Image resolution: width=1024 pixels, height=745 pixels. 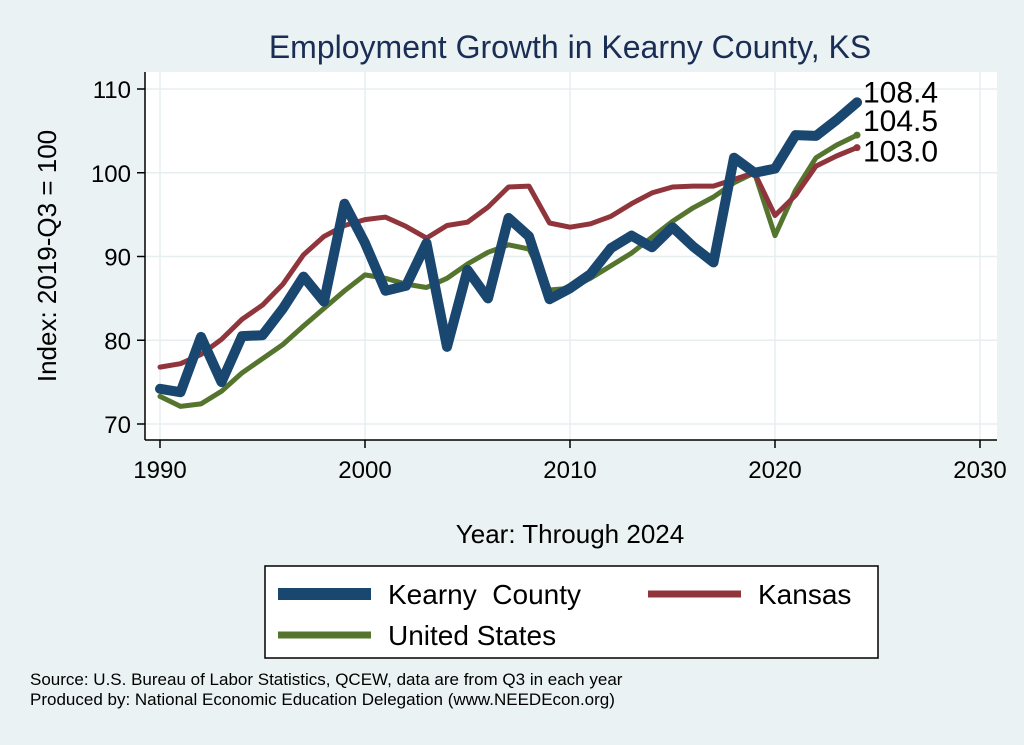 I want to click on x-axis-title: Year: Through 2024, so click(x=570, y=534).